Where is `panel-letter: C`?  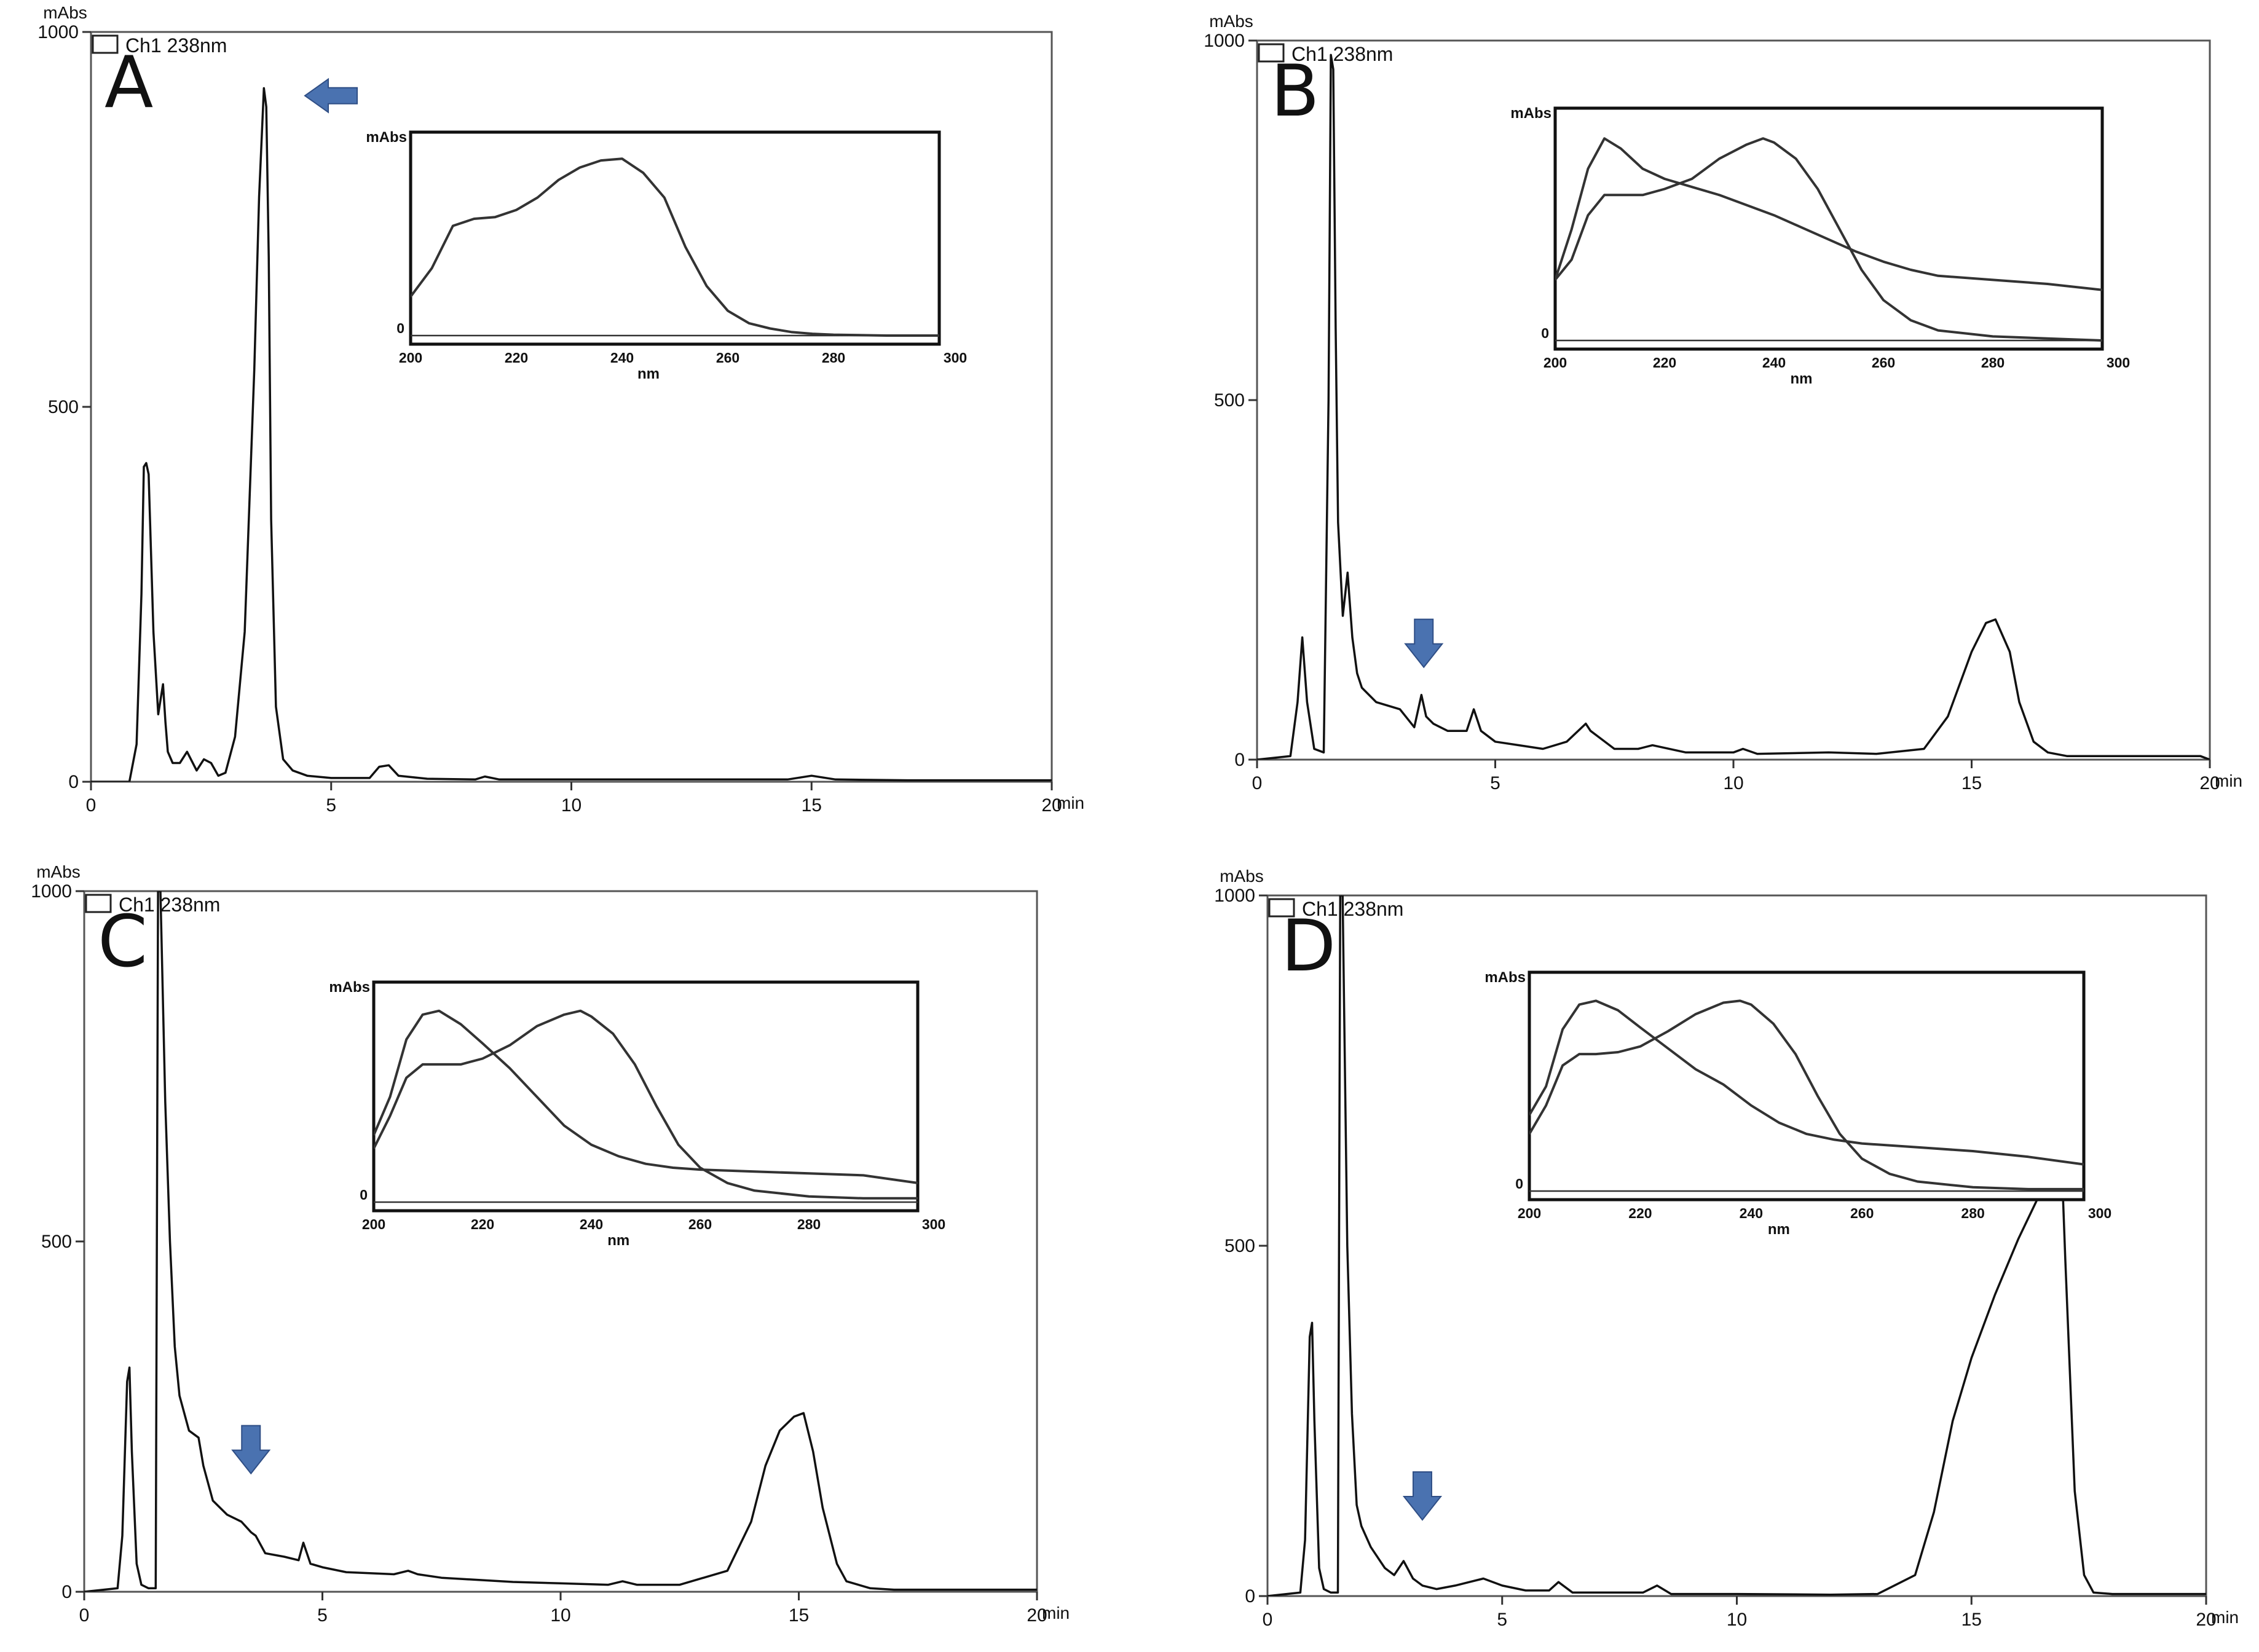 panel-letter: C is located at coordinates (123, 942).